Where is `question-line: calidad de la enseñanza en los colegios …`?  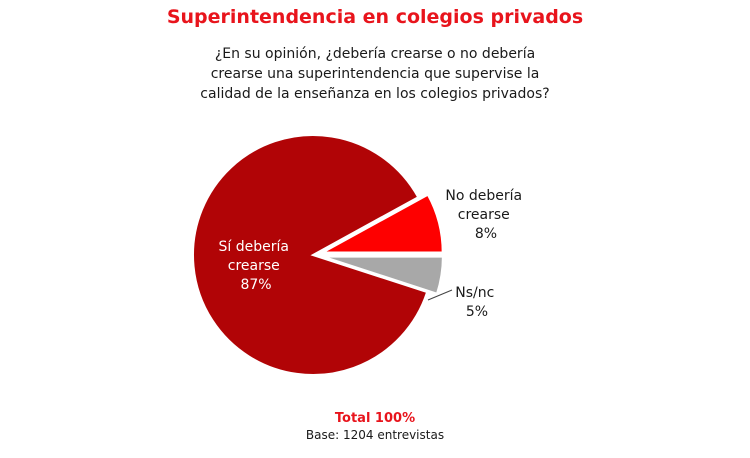 question-line: calidad de la enseñanza en los colegios … is located at coordinates (375, 94).